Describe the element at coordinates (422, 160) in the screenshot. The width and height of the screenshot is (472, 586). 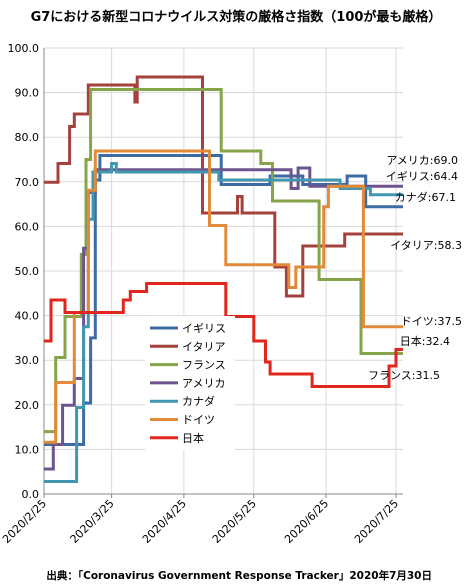
I see `end-label-3: アメリカ:69.0` at that location.